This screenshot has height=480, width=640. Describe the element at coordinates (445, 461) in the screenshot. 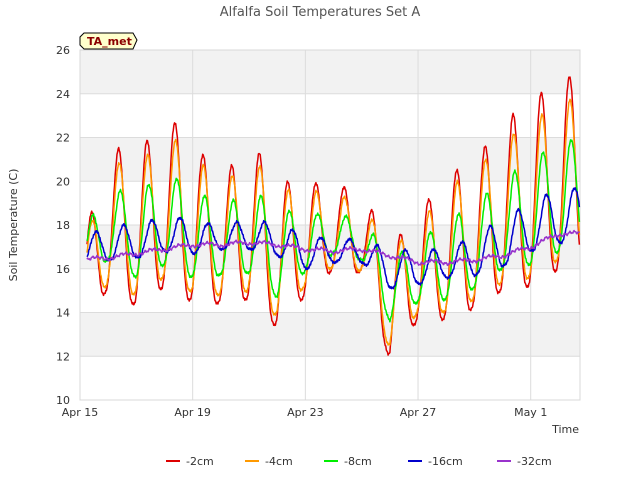

I see `legend-label: -16cm` at that location.